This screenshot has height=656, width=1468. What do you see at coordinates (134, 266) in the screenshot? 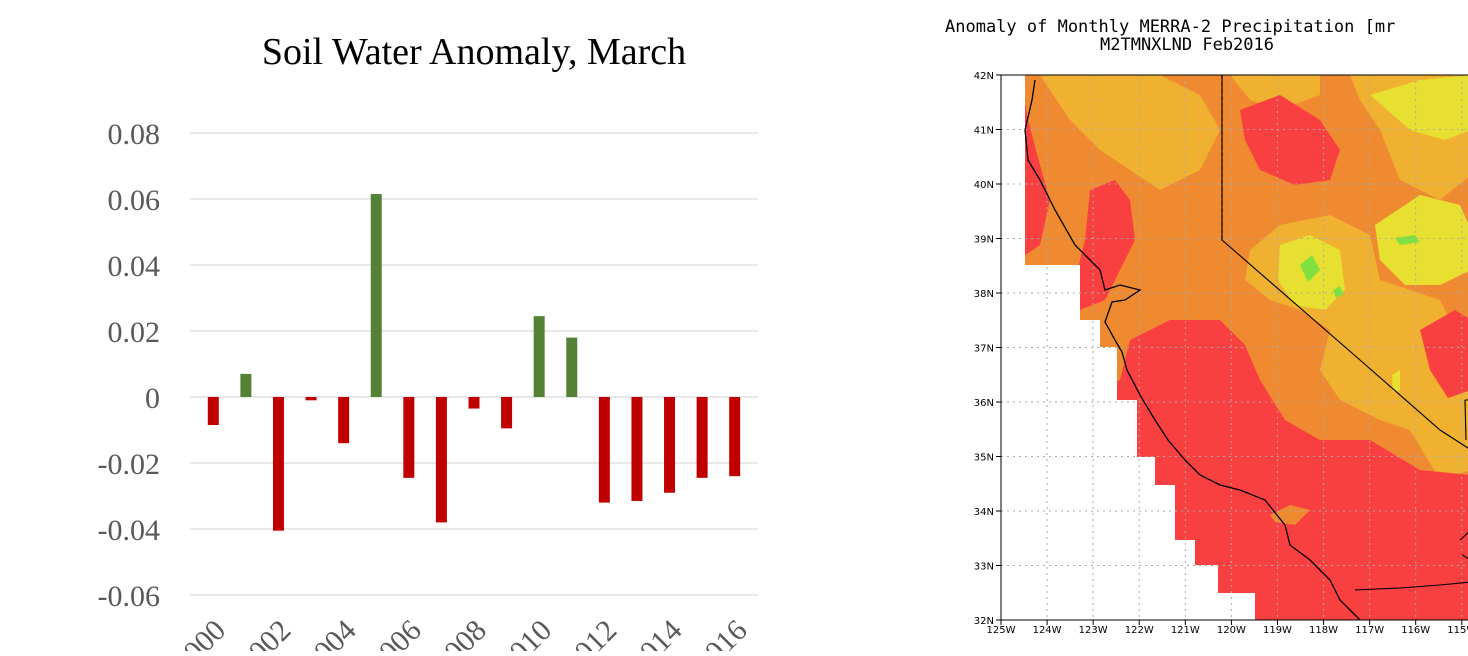
I see `y-tick-label: 0.04` at bounding box center [134, 266].